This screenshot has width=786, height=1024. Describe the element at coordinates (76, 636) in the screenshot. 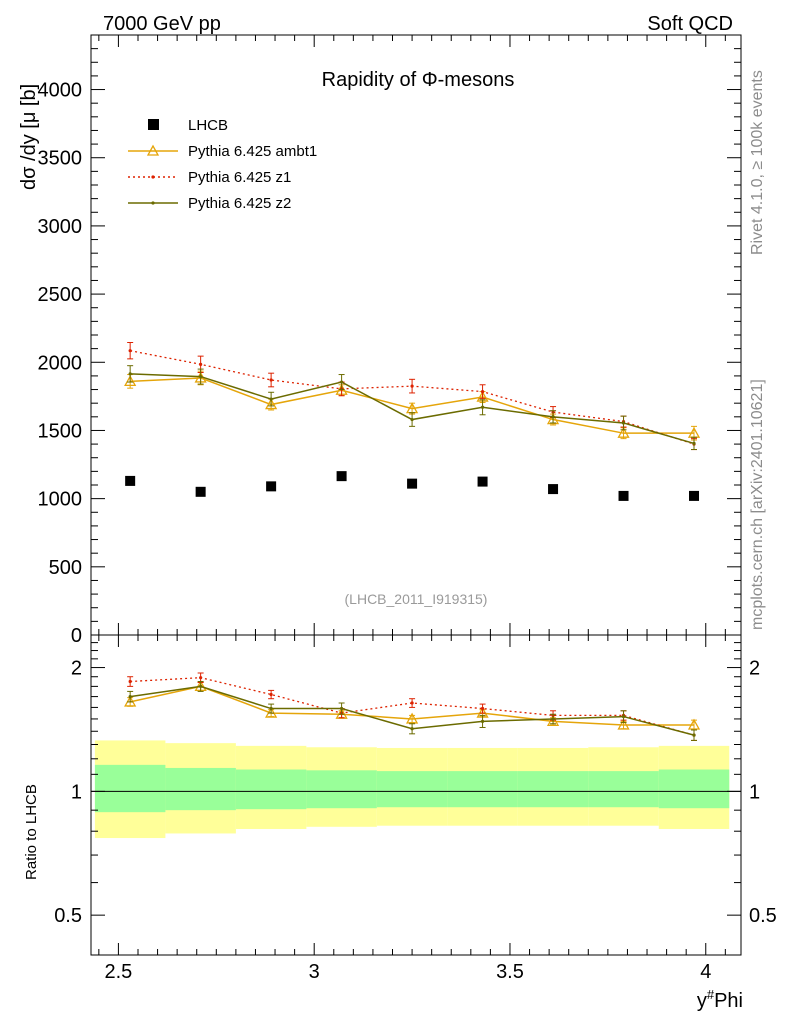

I see `y-tick-label: 0` at that location.